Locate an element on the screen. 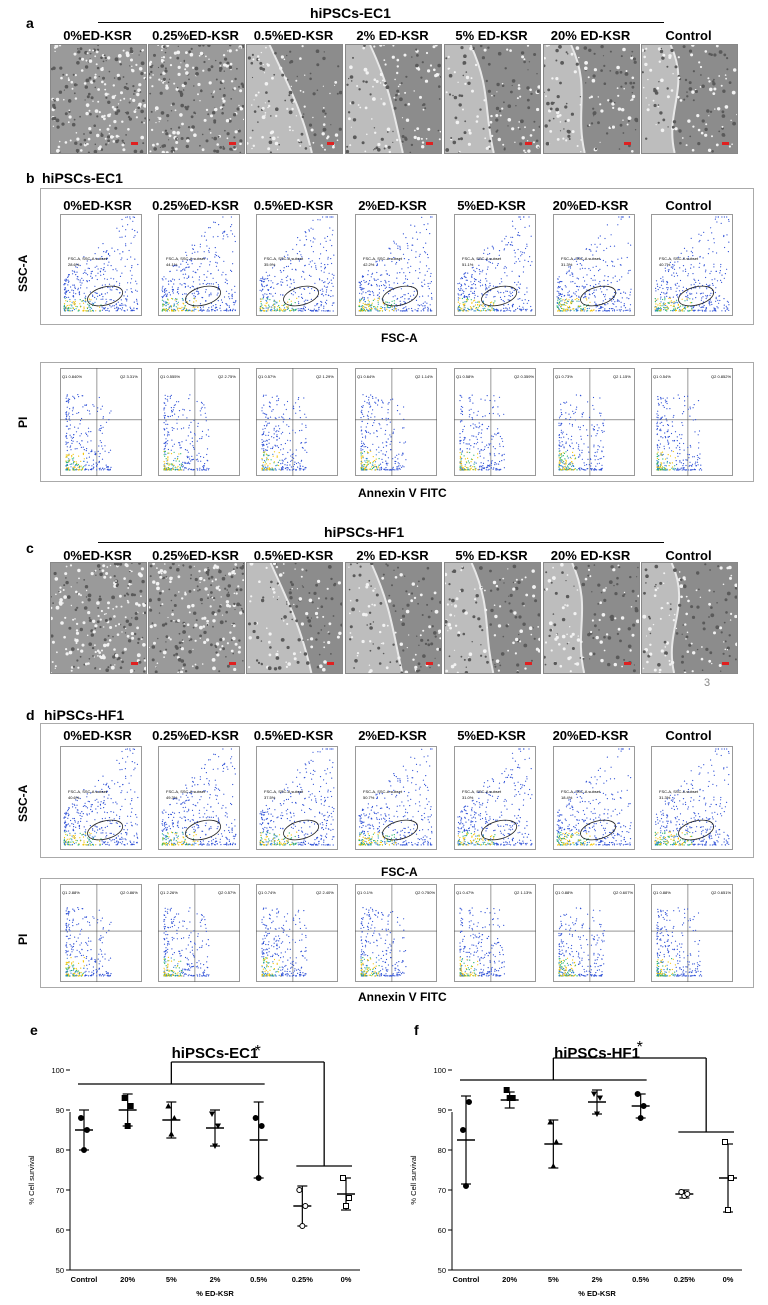 The width and height of the screenshot is (768, 1305). quadrant-q2-value: Q2 0.86% is located at coordinates (129, 892).